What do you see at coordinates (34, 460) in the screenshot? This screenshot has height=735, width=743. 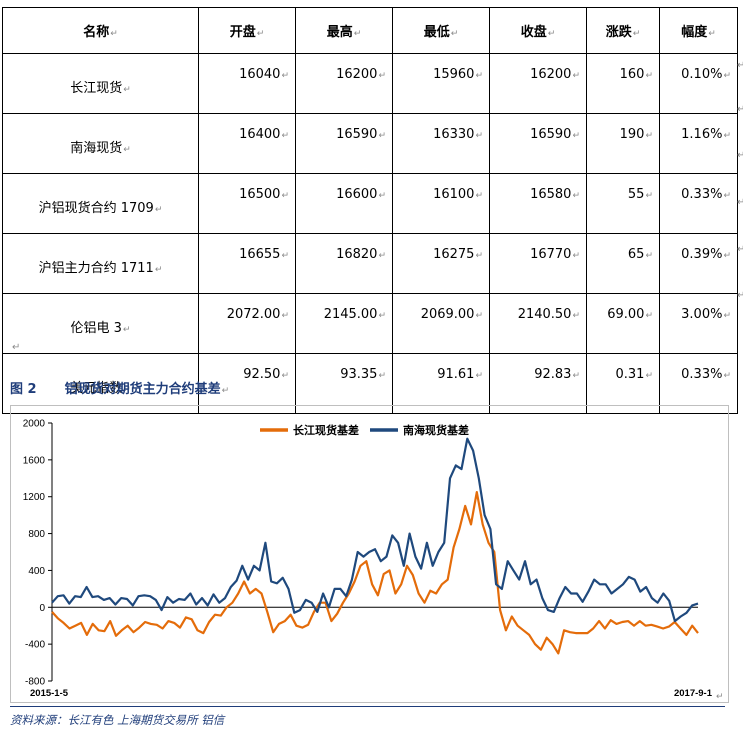 I see `y-tick-label: 1600` at bounding box center [34, 460].